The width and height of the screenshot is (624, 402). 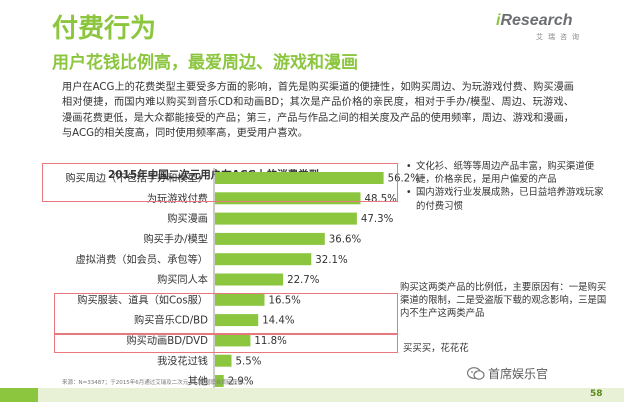 What do you see at coordinates (596, 394) in the screenshot?
I see `page-number: 58` at bounding box center [596, 394].